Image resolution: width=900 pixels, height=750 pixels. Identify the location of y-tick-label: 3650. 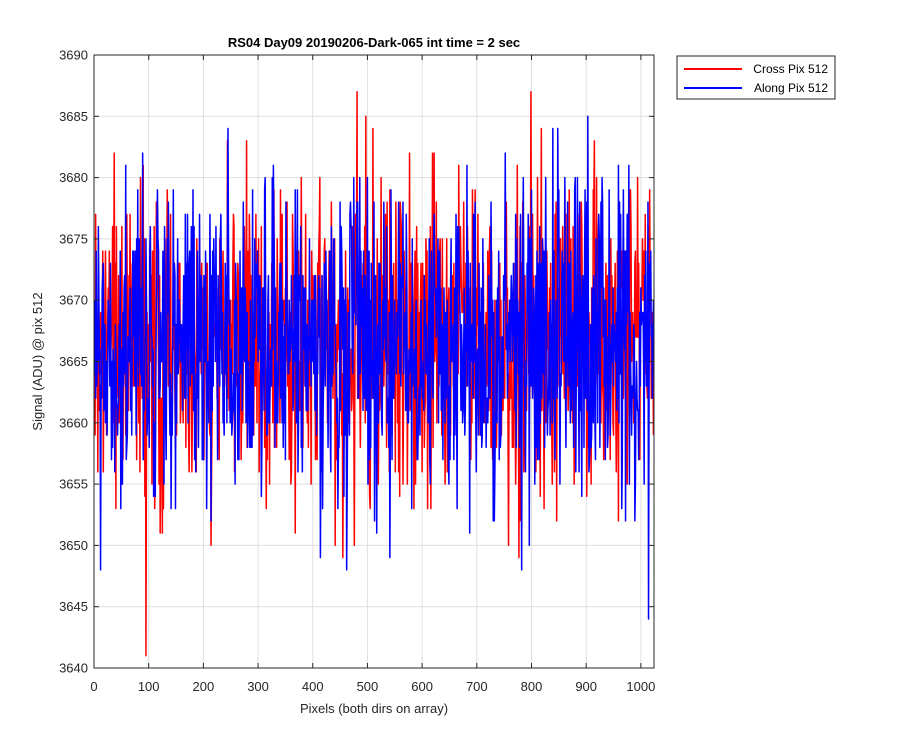
(73, 545).